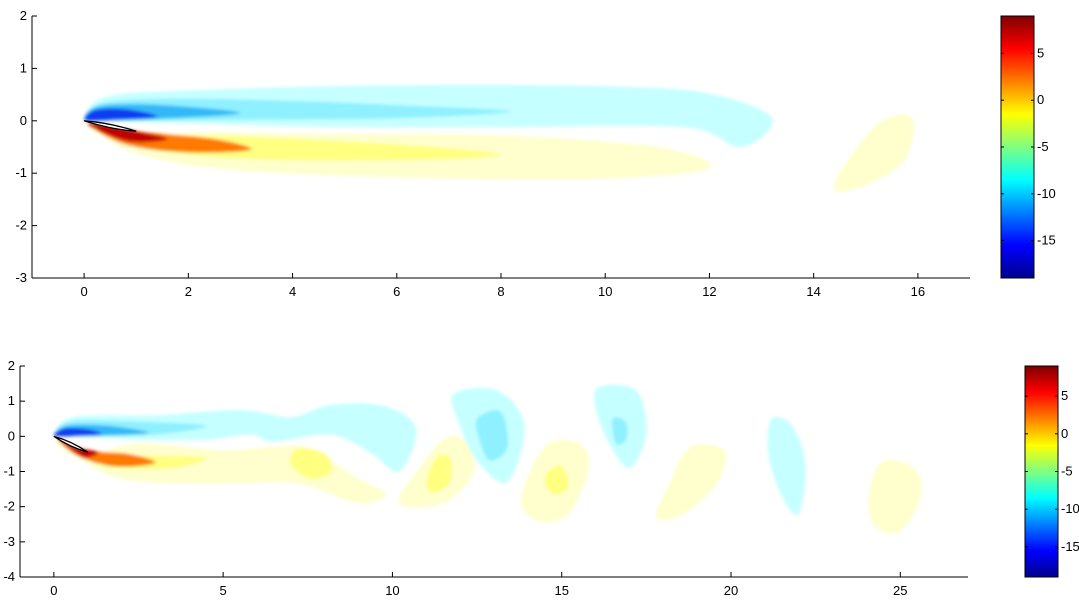 The width and height of the screenshot is (1079, 601). What do you see at coordinates (731, 590) in the screenshot?
I see `x-tick-label: 20` at bounding box center [731, 590].